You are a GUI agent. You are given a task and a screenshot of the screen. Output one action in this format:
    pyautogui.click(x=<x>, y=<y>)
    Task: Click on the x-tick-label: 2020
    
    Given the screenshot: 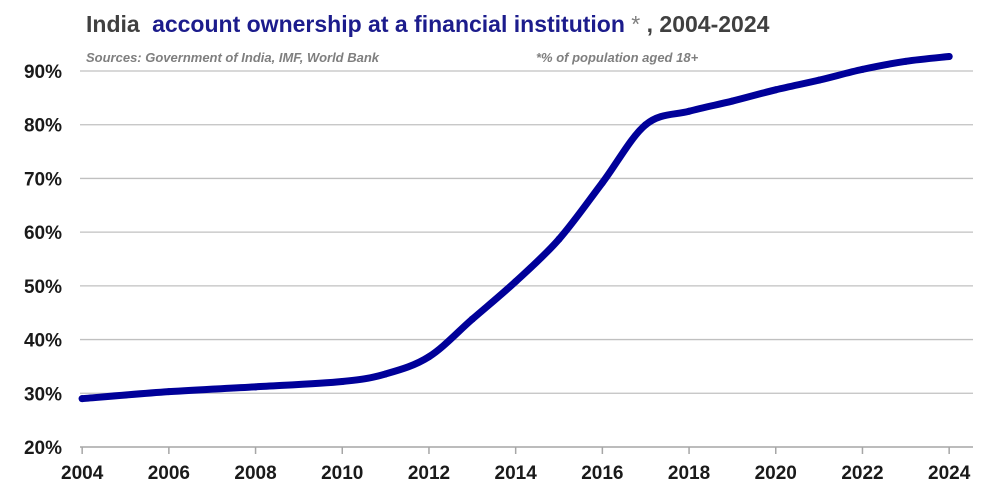 What is the action you would take?
    pyautogui.click(x=776, y=473)
    